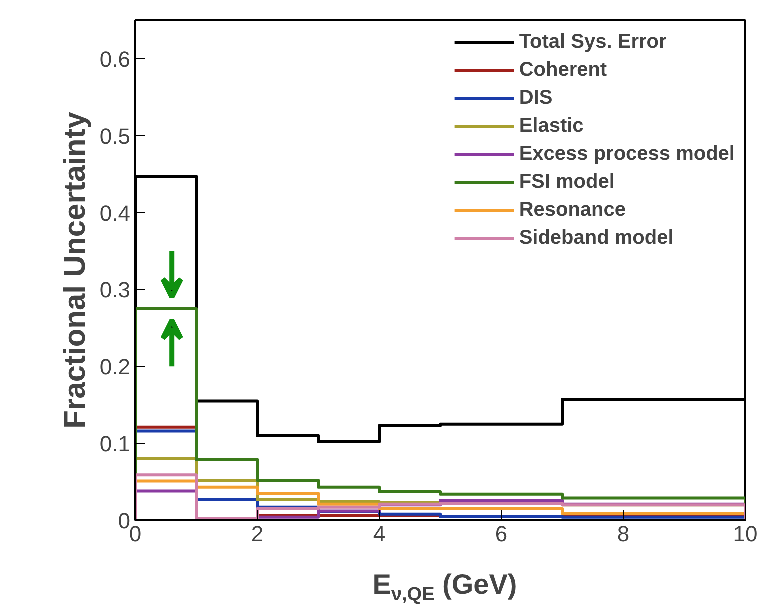  Describe the element at coordinates (445, 588) in the screenshot. I see `x-axis-title: E$_{ν,QE}$ (GeV)` at that location.